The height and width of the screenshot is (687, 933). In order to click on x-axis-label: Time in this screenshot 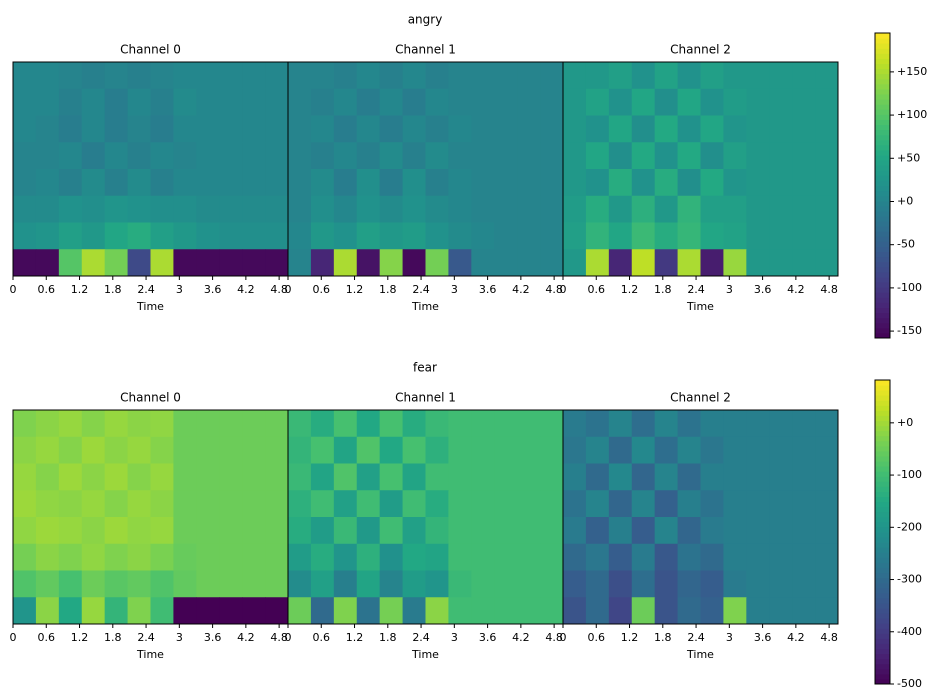, I will do `click(150, 654)`.